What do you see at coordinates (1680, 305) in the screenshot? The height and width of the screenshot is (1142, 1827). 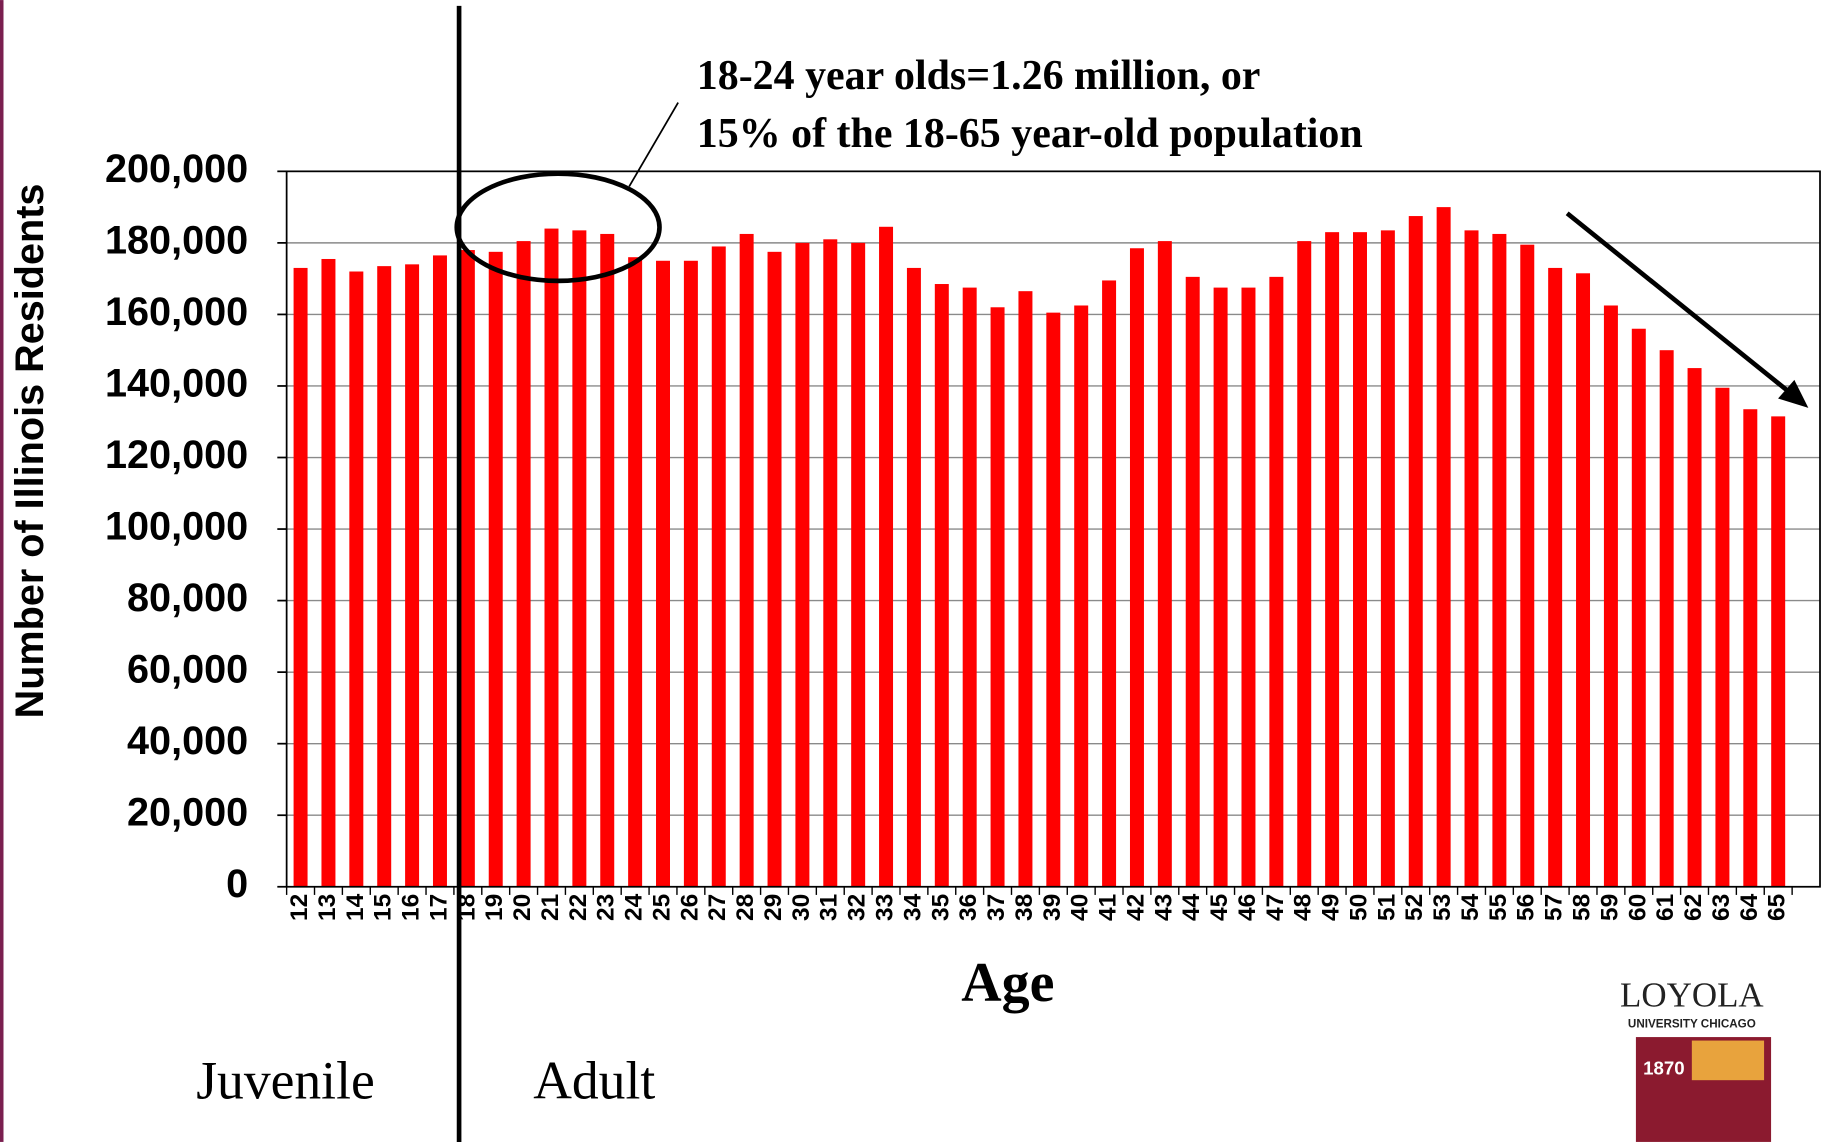 I see `trend-arrow` at bounding box center [1680, 305].